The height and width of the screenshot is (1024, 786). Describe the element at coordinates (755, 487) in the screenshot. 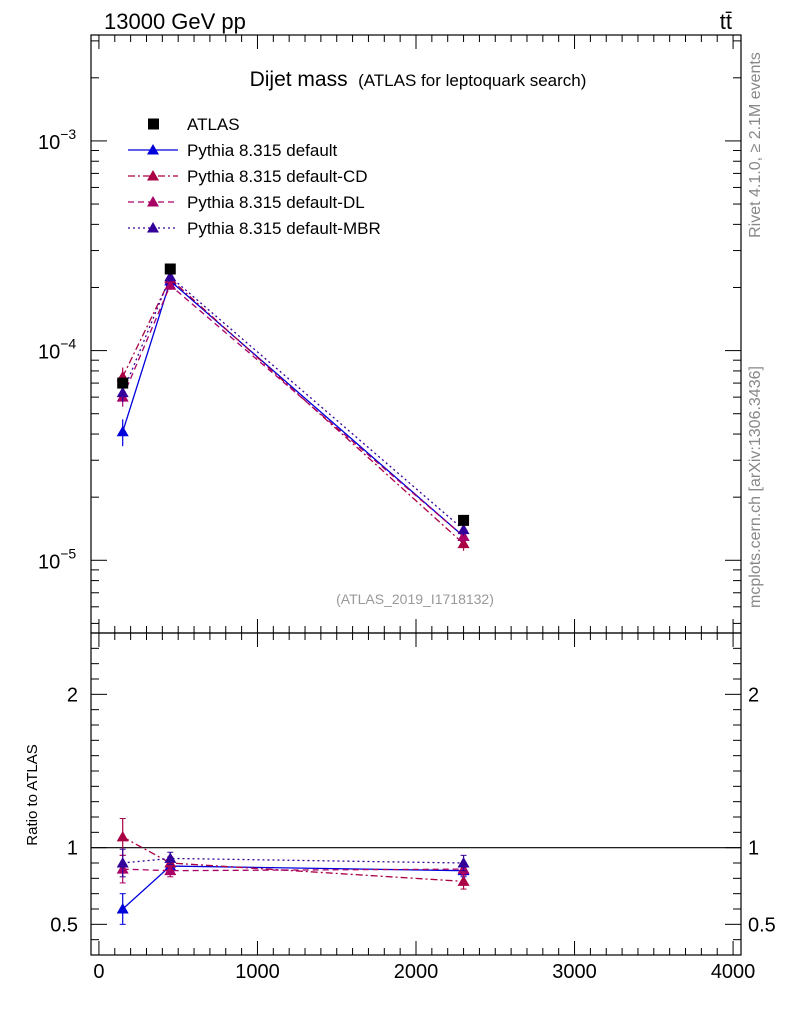

I see `source-label: mcplots.cern.ch [arXiv:1306.3436]` at that location.